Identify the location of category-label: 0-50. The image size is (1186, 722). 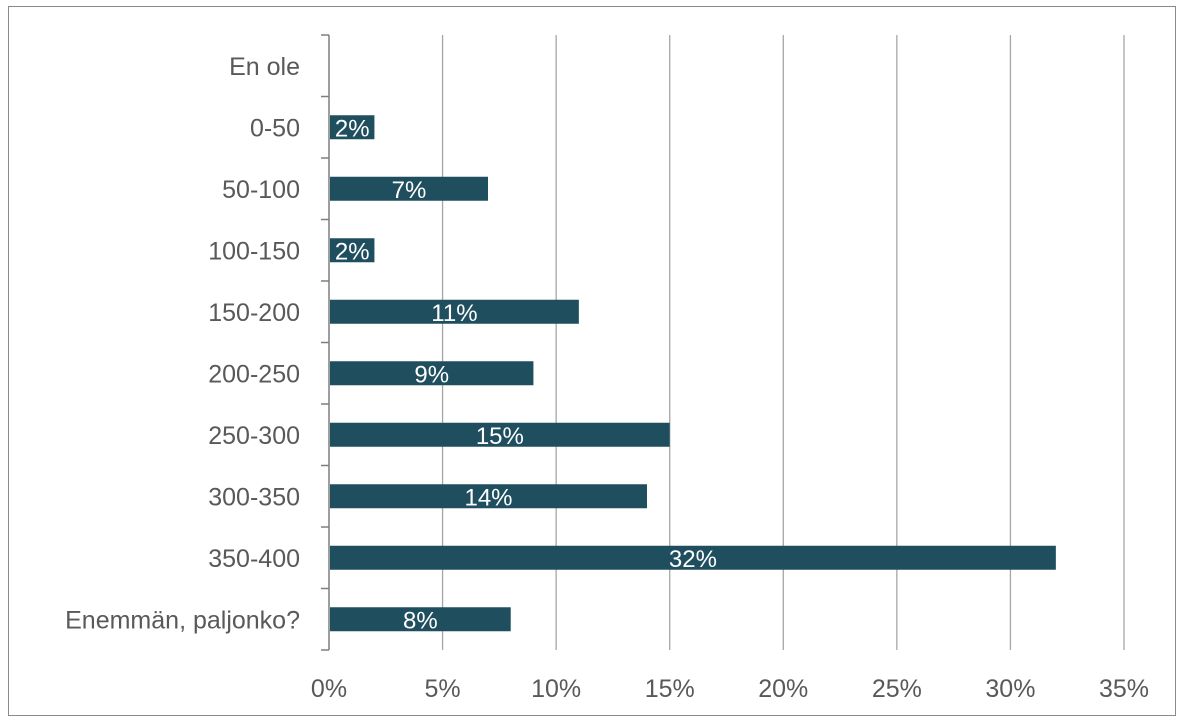
(275, 128).